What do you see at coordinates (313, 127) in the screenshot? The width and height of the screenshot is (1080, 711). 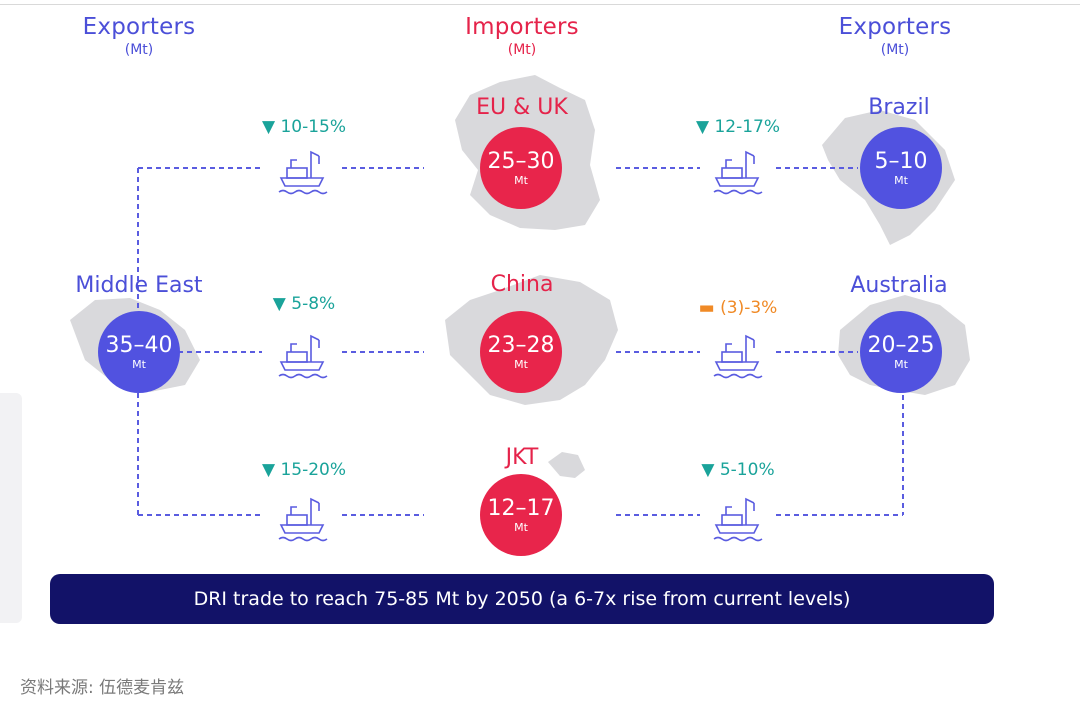 I see `change-value: 10-15%` at bounding box center [313, 127].